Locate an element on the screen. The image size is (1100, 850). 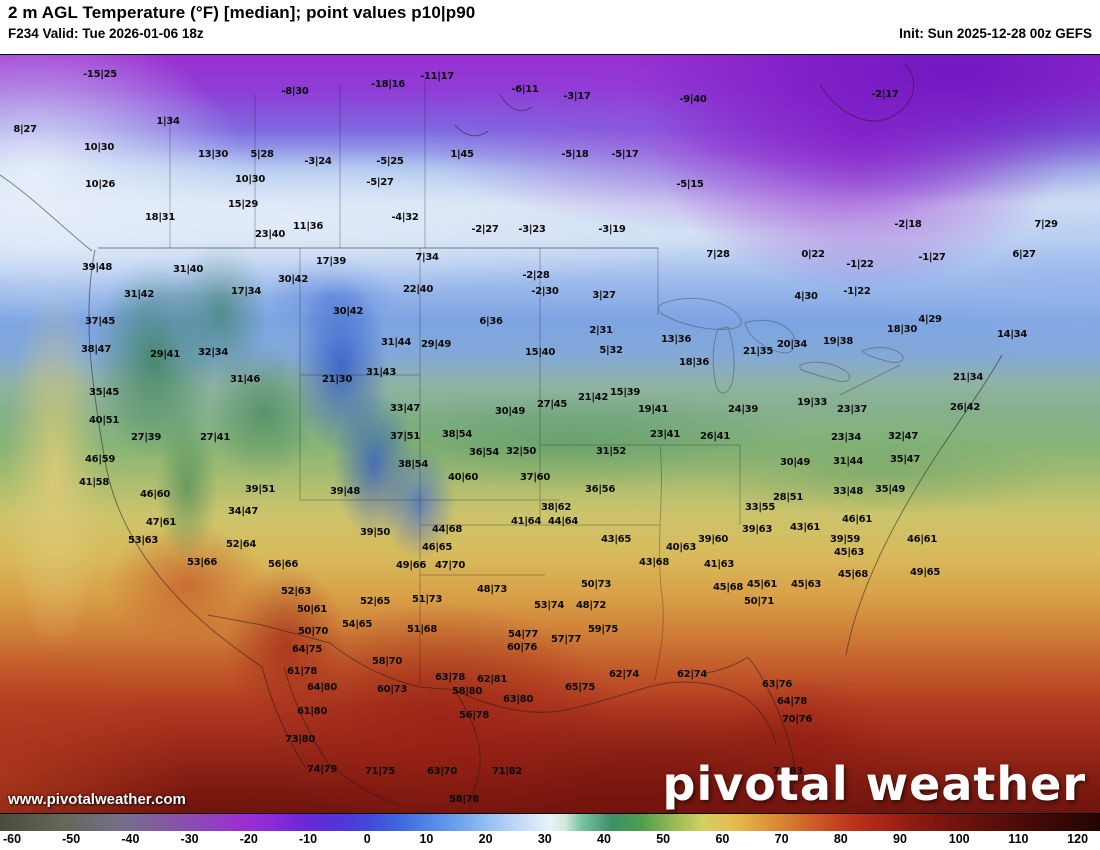
point-value: -5|27 is located at coordinates (380, 182).